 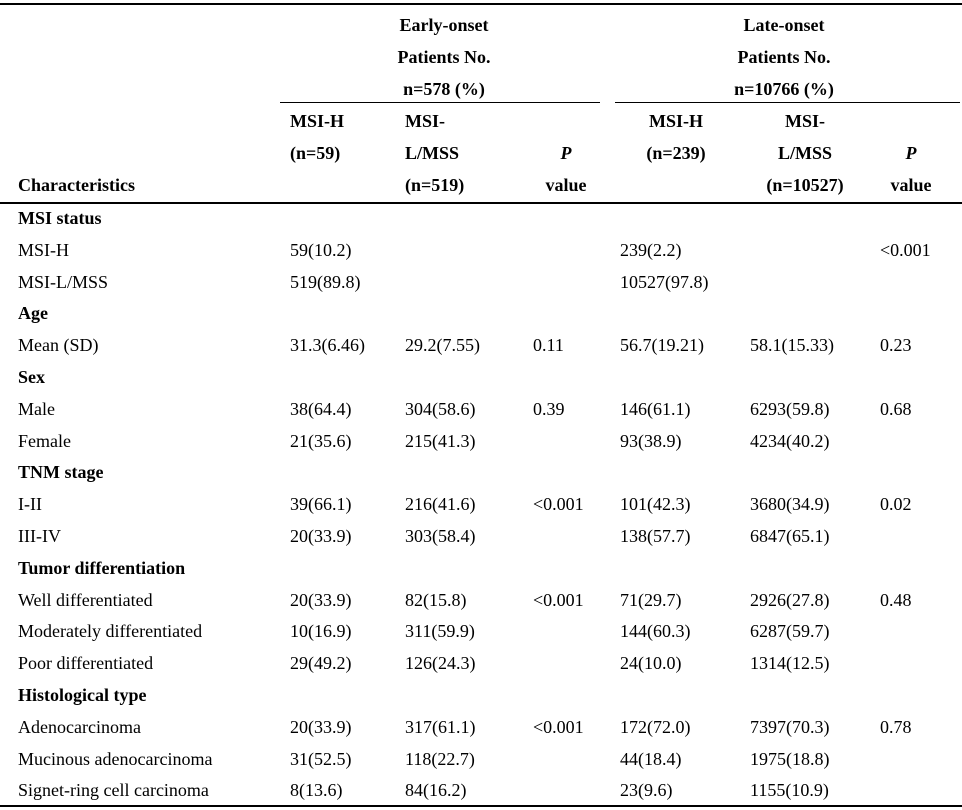 What do you see at coordinates (646, 790) in the screenshot?
I see `cell: 23(9.6)` at bounding box center [646, 790].